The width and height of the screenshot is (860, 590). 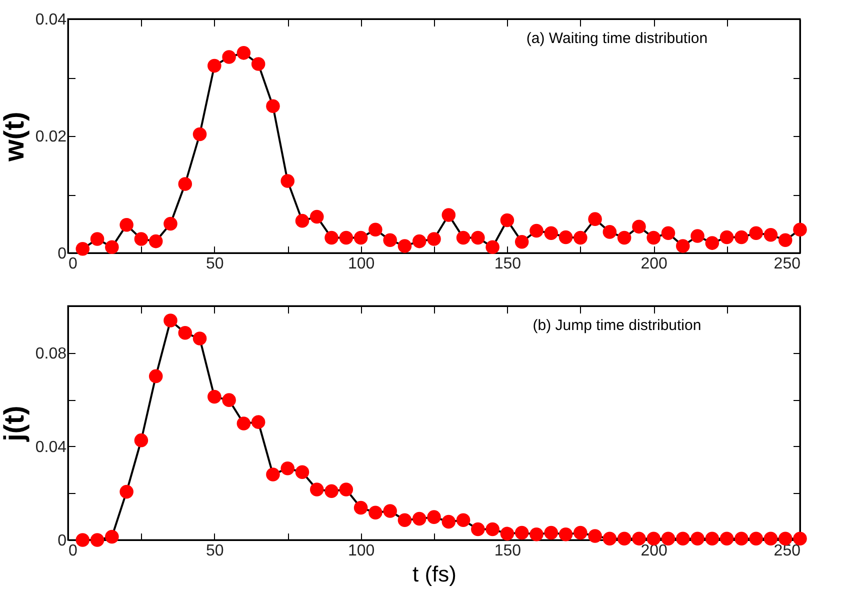 What do you see at coordinates (15, 137) in the screenshot?
I see `y-axis-title: w(t)` at bounding box center [15, 137].